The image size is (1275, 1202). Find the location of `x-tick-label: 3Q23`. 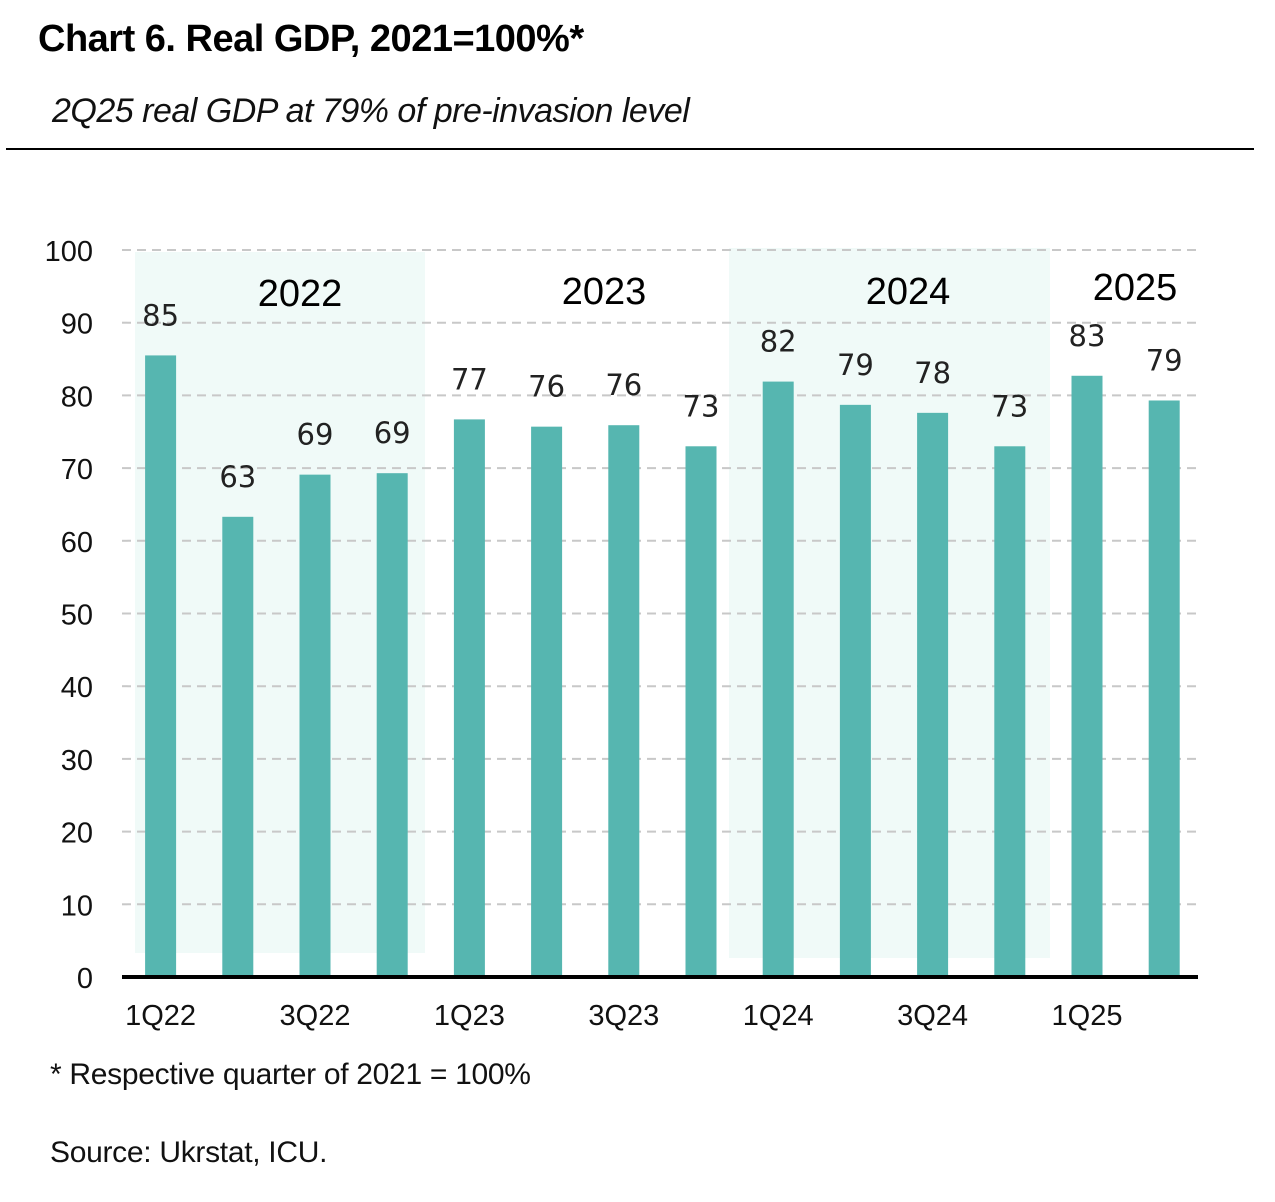

x-tick-label: 3Q23 is located at coordinates (623, 1016).